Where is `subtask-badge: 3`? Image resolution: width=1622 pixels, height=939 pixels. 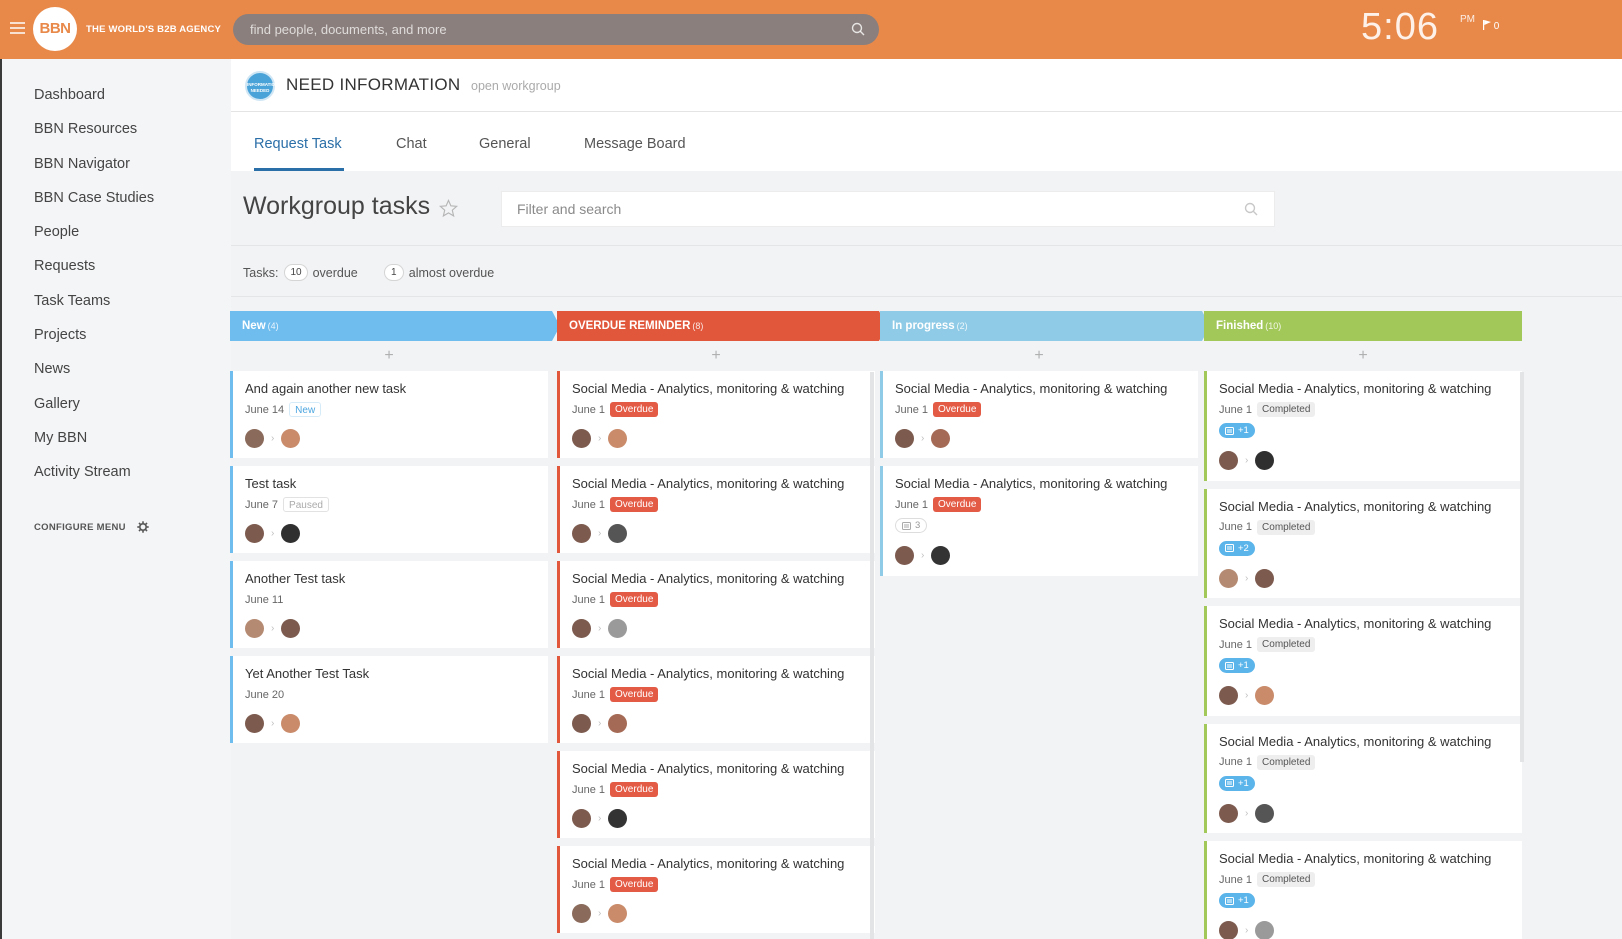 subtask-badge: 3 is located at coordinates (911, 525).